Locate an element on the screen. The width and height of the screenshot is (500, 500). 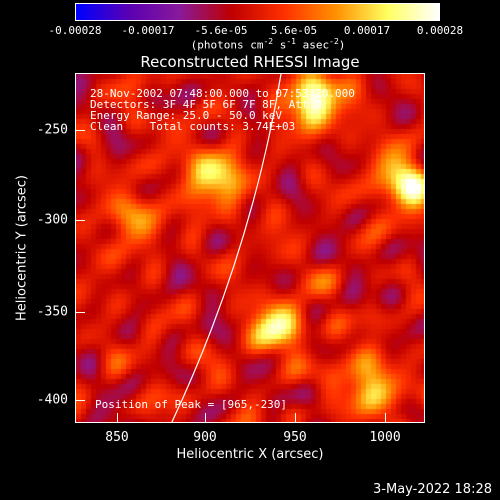
annotation-clean-counts: Clean Total counts: 3.74E+03 is located at coordinates (193, 126).